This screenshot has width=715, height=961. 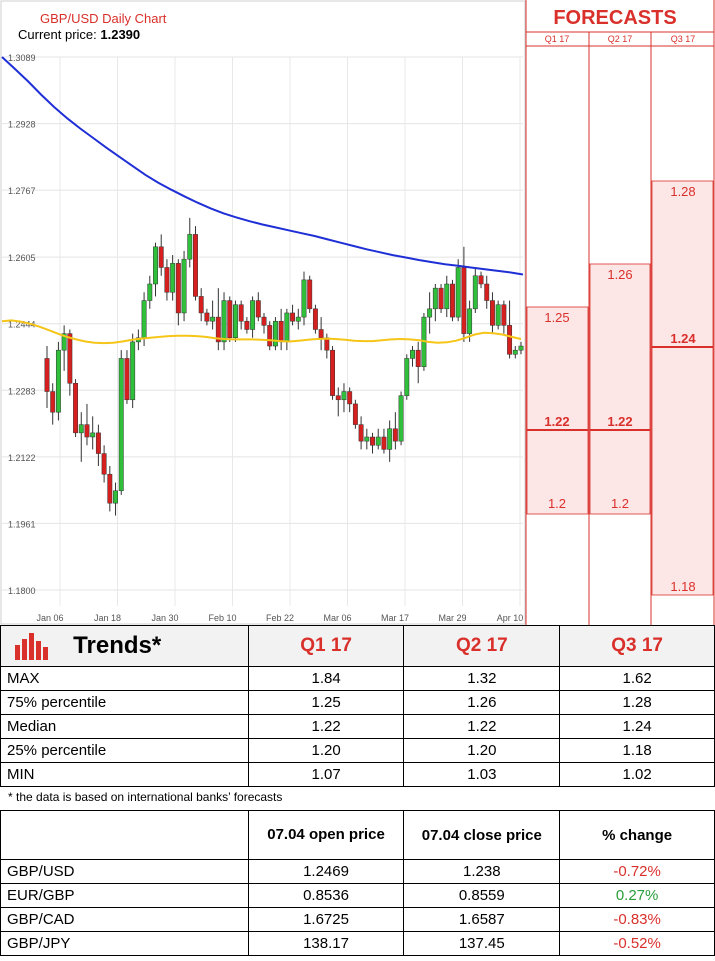 I want to click on forecast-q2-header: Q2 17, so click(x=620, y=39).